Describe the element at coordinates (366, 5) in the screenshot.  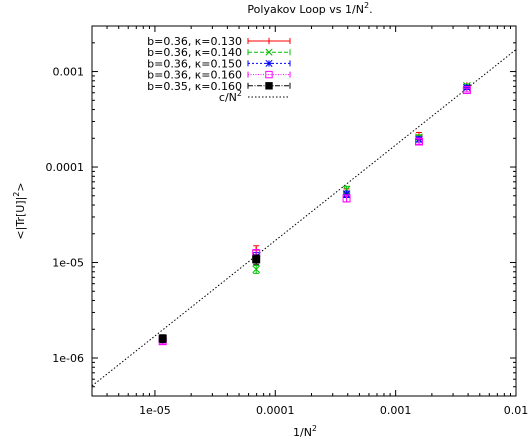
I see `chart-title-sup: 2` at that location.